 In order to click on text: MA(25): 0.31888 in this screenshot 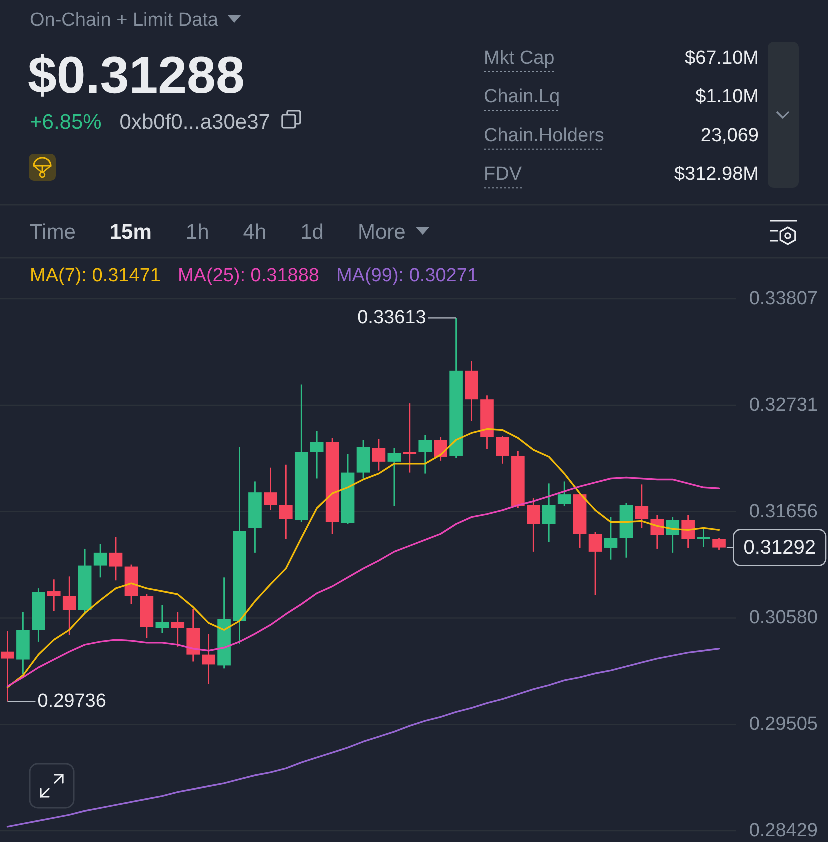, I will do `click(249, 276)`.